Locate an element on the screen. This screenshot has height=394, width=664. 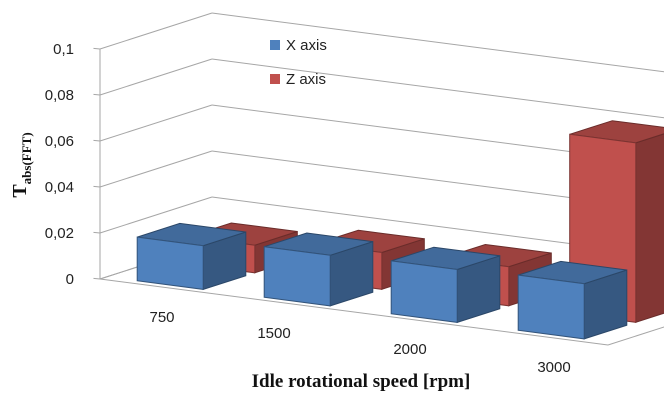
y-axis-label: Tabs(FFT) is located at coordinates (21, 164).